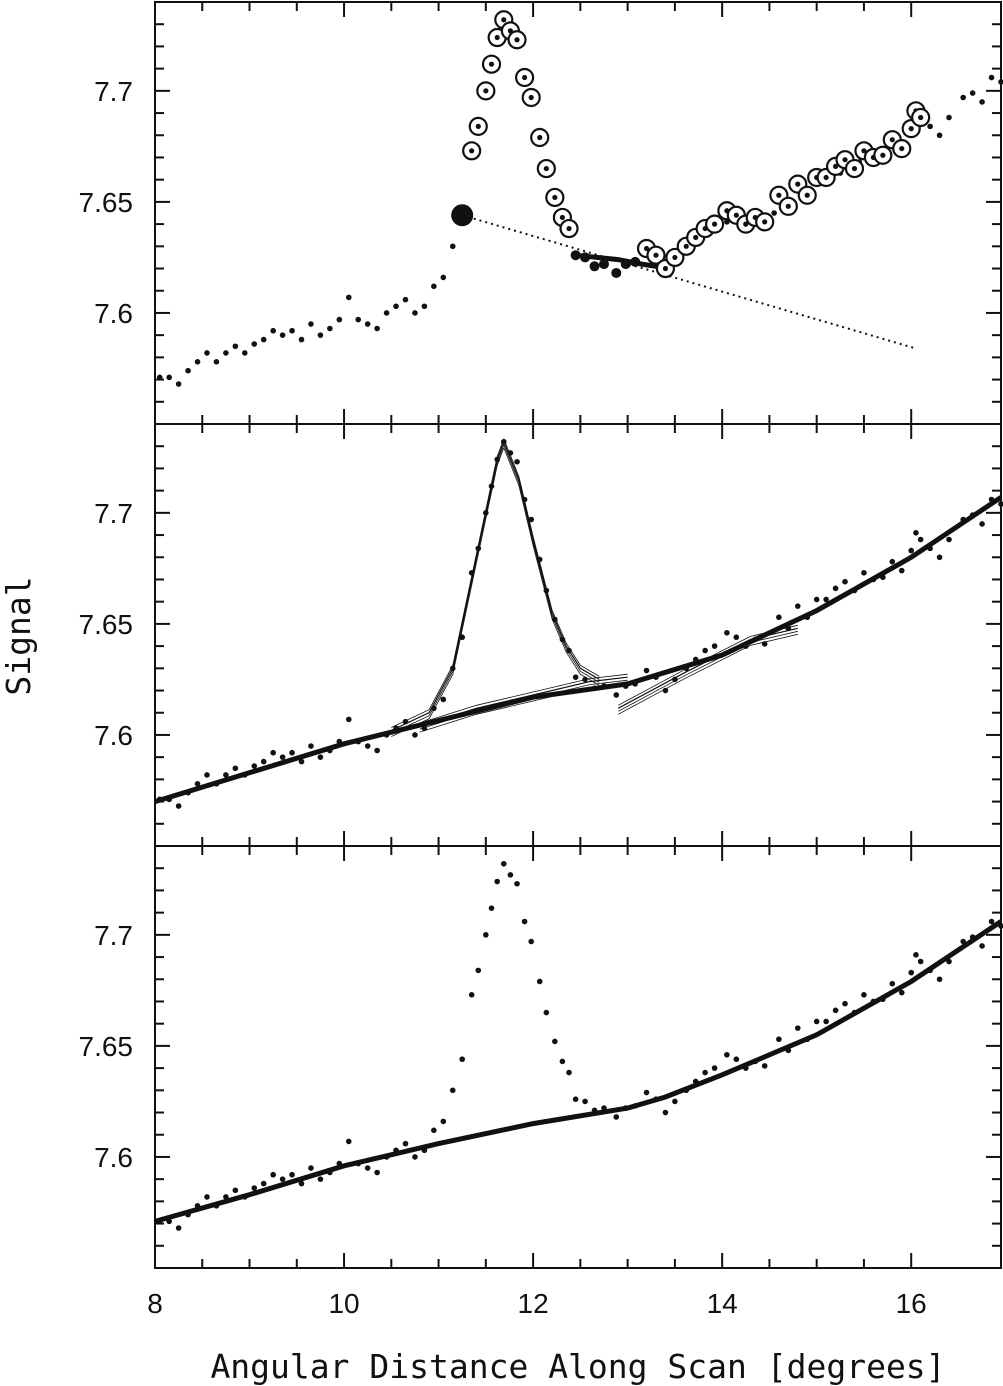  Describe the element at coordinates (343, 1303) in the screenshot. I see `x-tick-label: 10` at that location.